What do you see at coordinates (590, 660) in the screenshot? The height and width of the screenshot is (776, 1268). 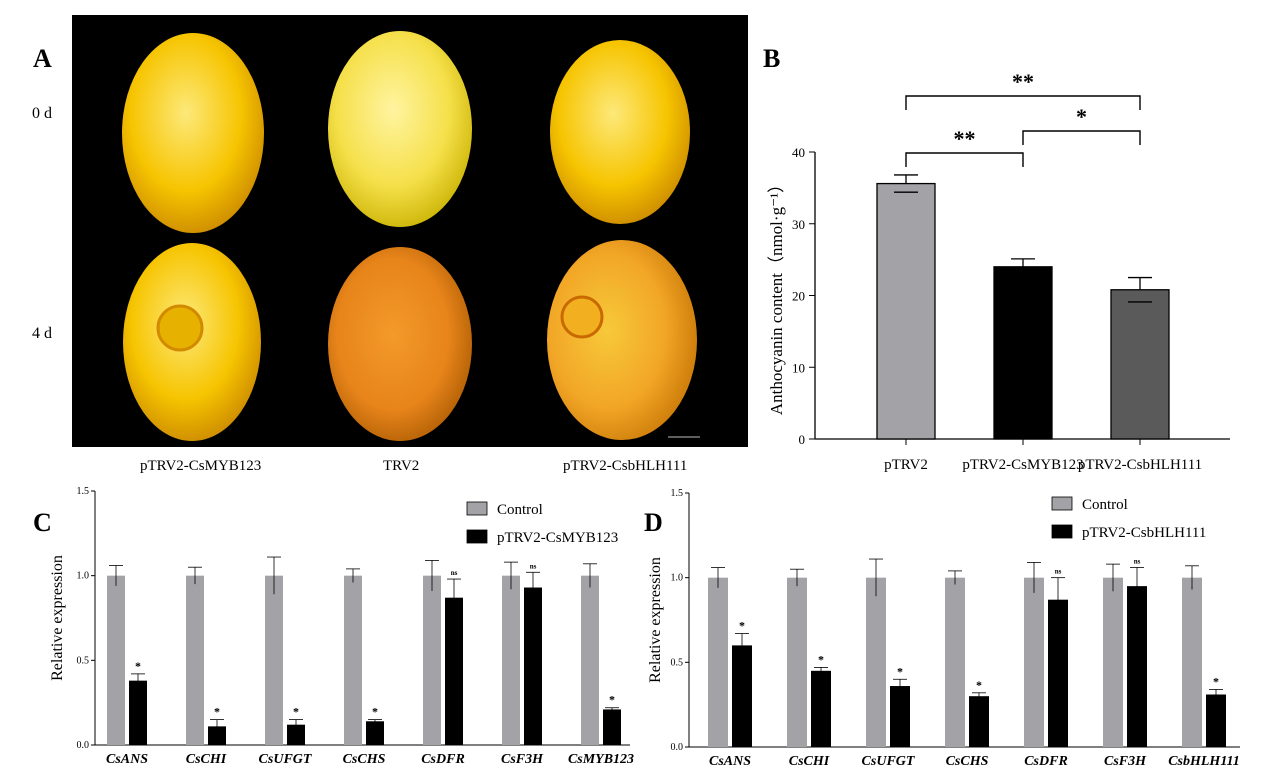 I see `control-bar-csmyb123` at bounding box center [590, 660].